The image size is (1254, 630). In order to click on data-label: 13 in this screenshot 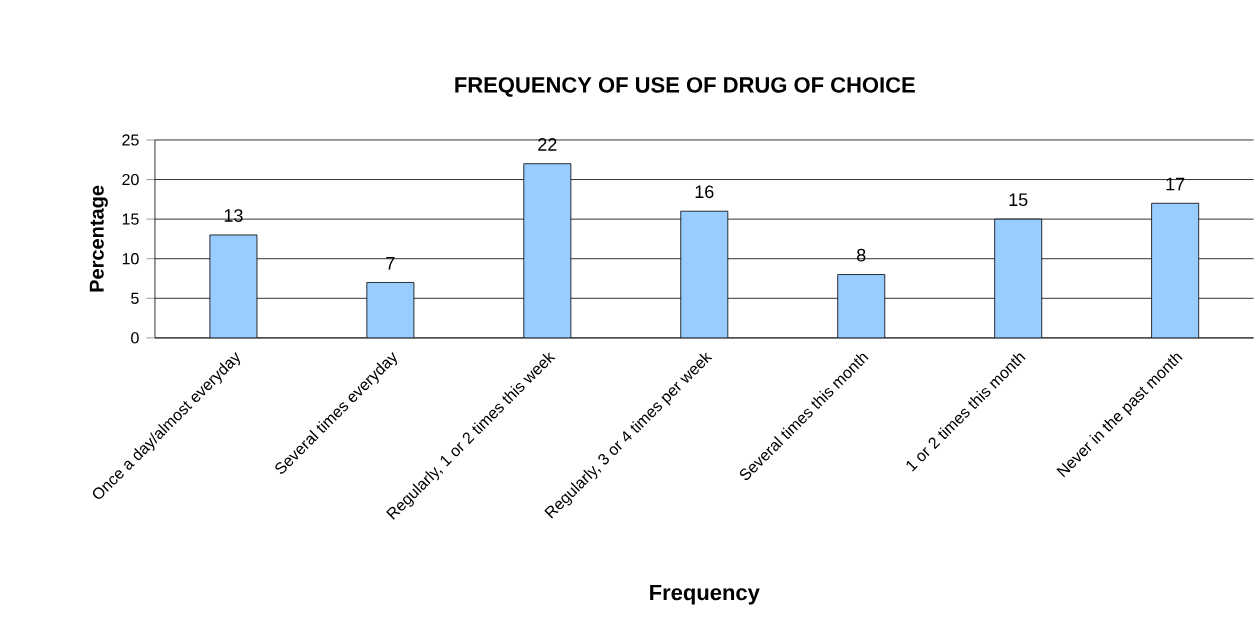, I will do `click(233, 215)`.